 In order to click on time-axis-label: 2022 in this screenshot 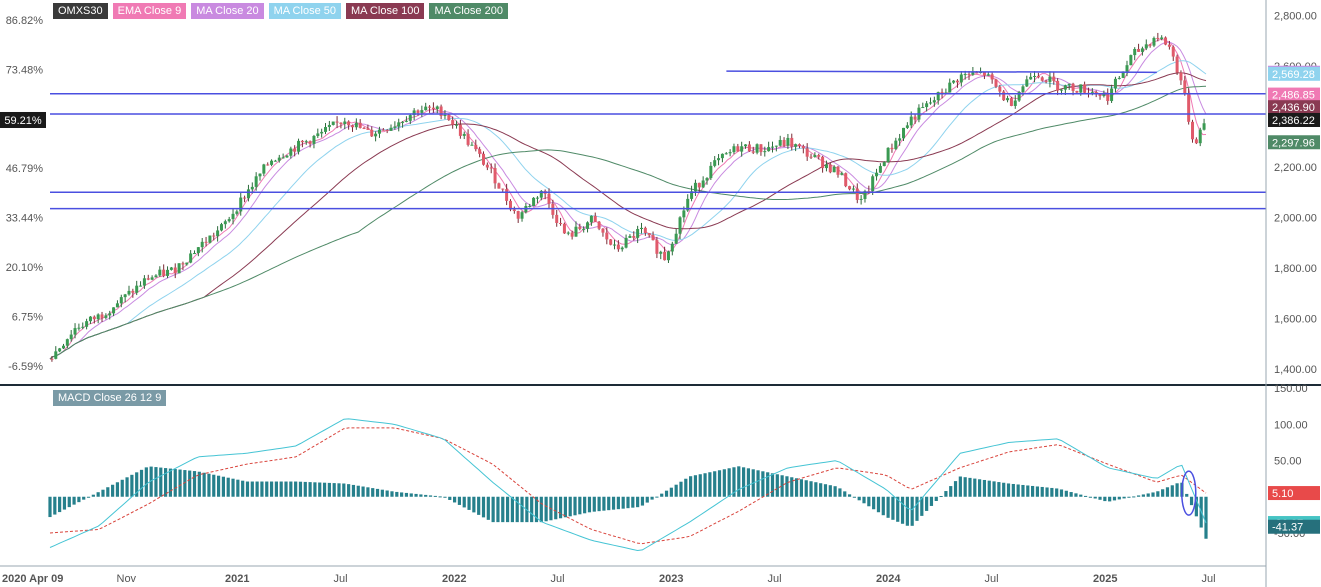, I will do `click(454, 579)`.